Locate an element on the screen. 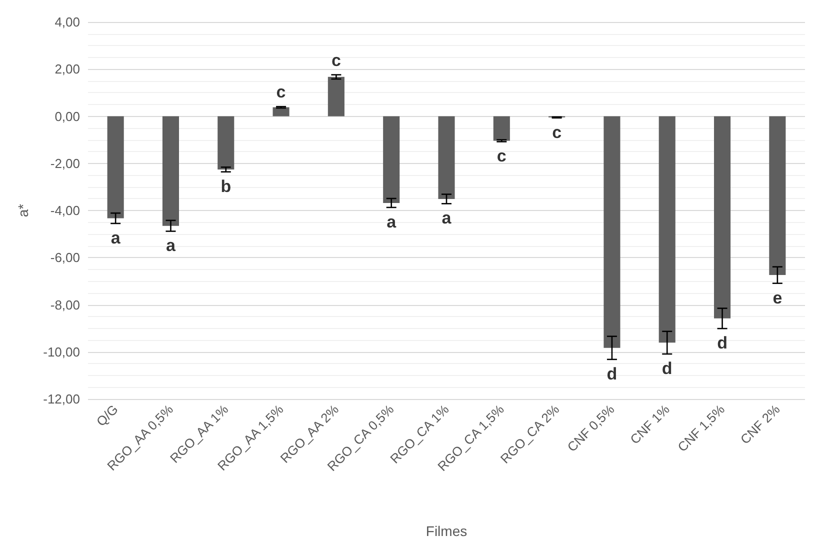 The image size is (835, 557). y-tick-label: 2,00 is located at coordinates (67, 69).